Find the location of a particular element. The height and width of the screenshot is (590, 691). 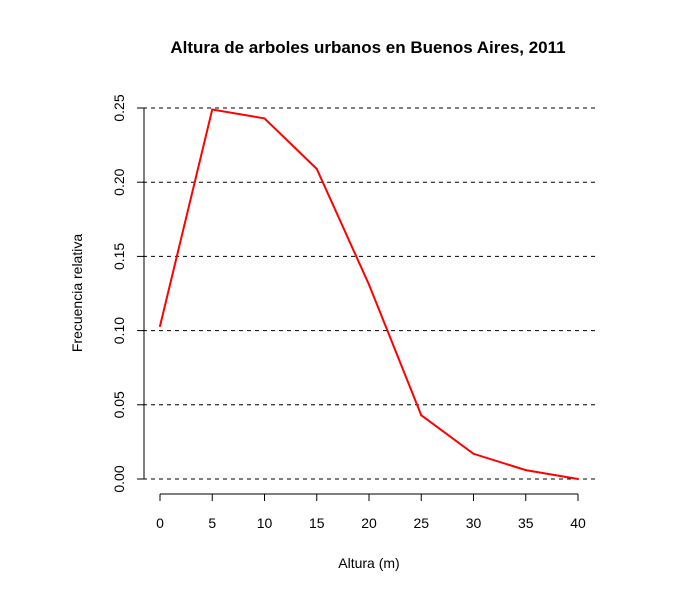

x-tick-label: 30 is located at coordinates (474, 523).